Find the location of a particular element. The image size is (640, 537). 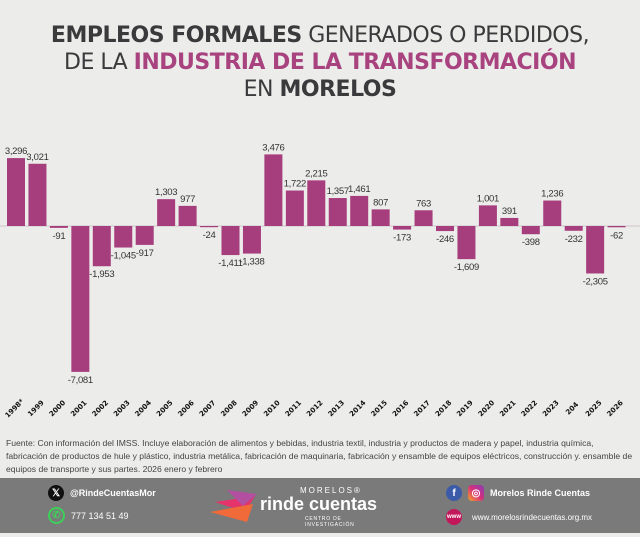

title-highlight: INDUSTRIA DE LA TRANSFORMACIÓN is located at coordinates (355, 62).